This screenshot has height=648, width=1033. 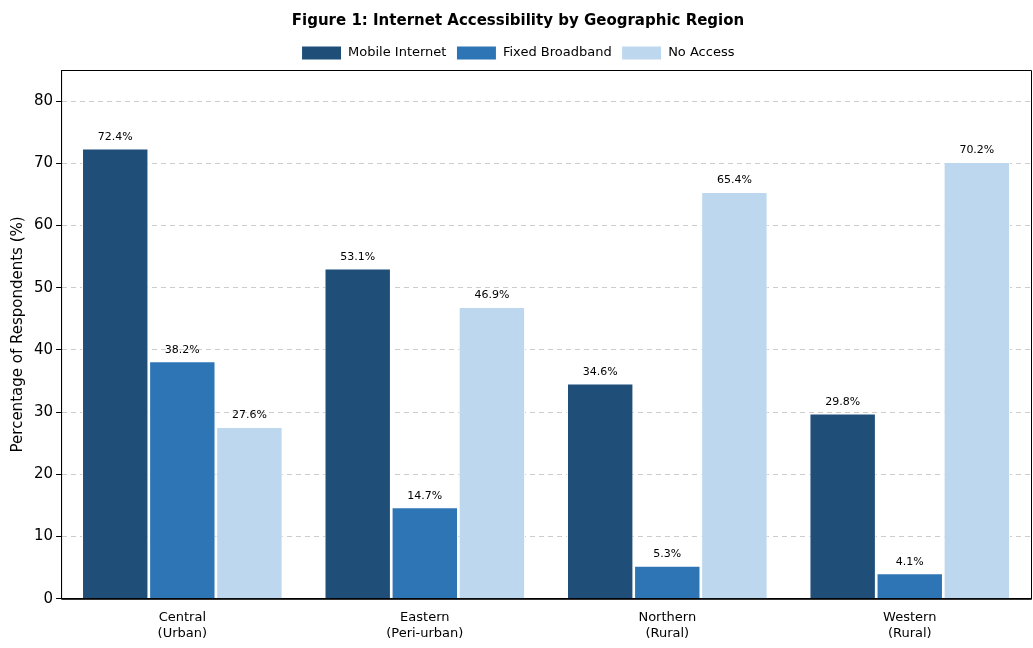 I want to click on data-label: 38.2%, so click(x=182, y=349).